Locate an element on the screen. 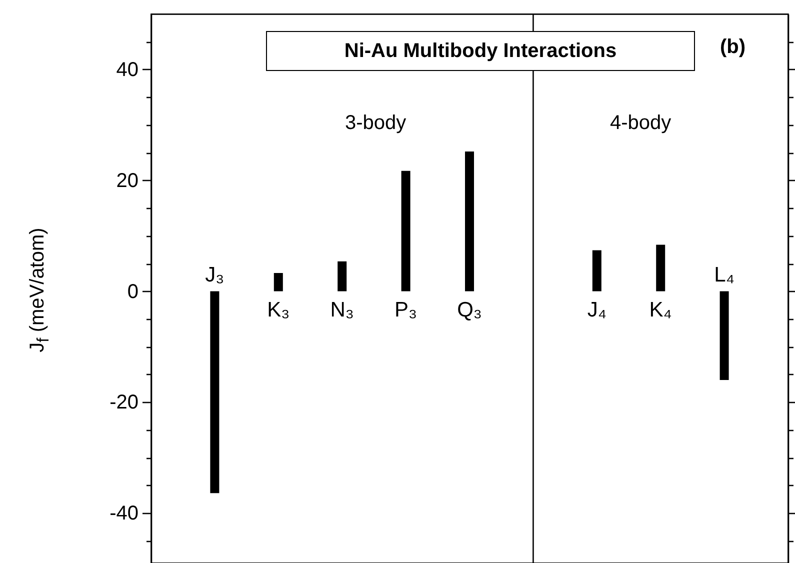  y-tick-label: 40 is located at coordinates (127, 69).